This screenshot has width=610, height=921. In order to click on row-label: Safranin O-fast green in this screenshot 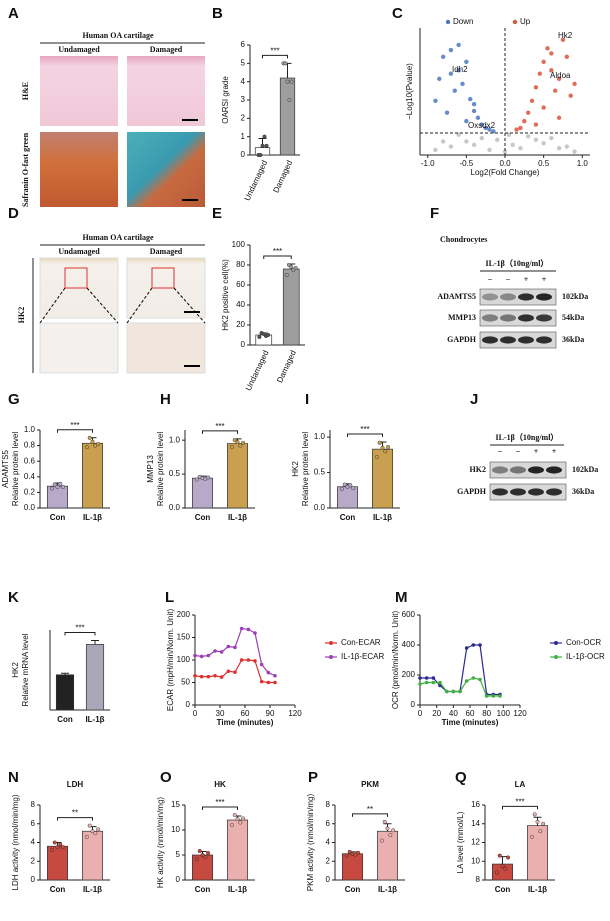, I will do `click(25, 169)`.